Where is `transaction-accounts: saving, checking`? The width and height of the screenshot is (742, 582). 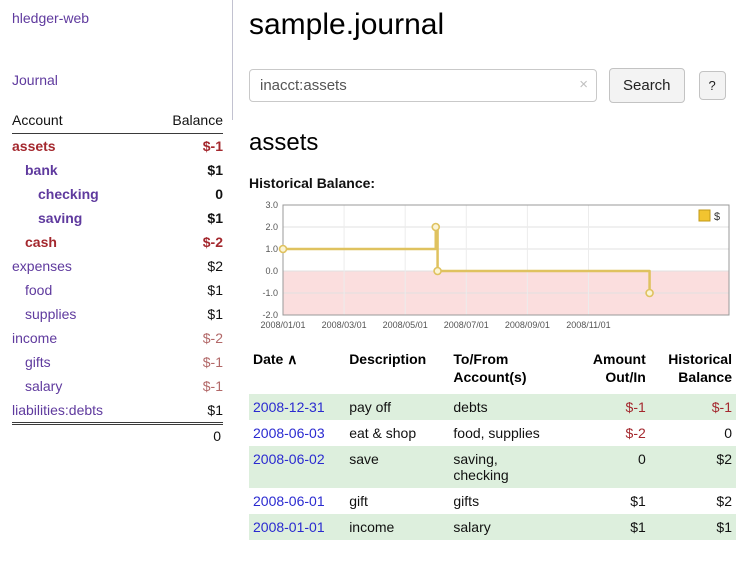 transaction-accounts: saving, checking is located at coordinates (481, 467).